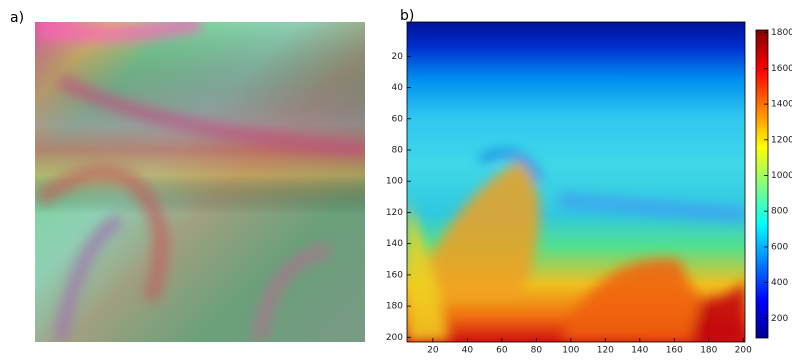 Image resolution: width=792 pixels, height=360 pixels. Describe the element at coordinates (781, 69) in the screenshot. I see `colorbar-tick-label: 1600` at that location.